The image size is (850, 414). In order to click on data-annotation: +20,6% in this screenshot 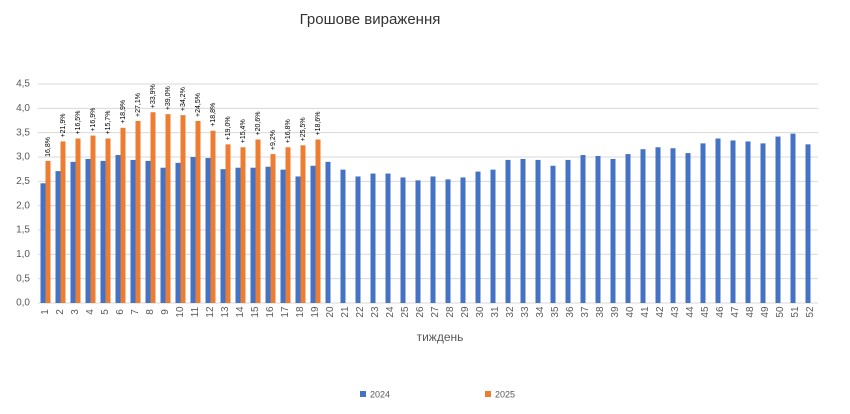, I will do `click(258, 124)`.